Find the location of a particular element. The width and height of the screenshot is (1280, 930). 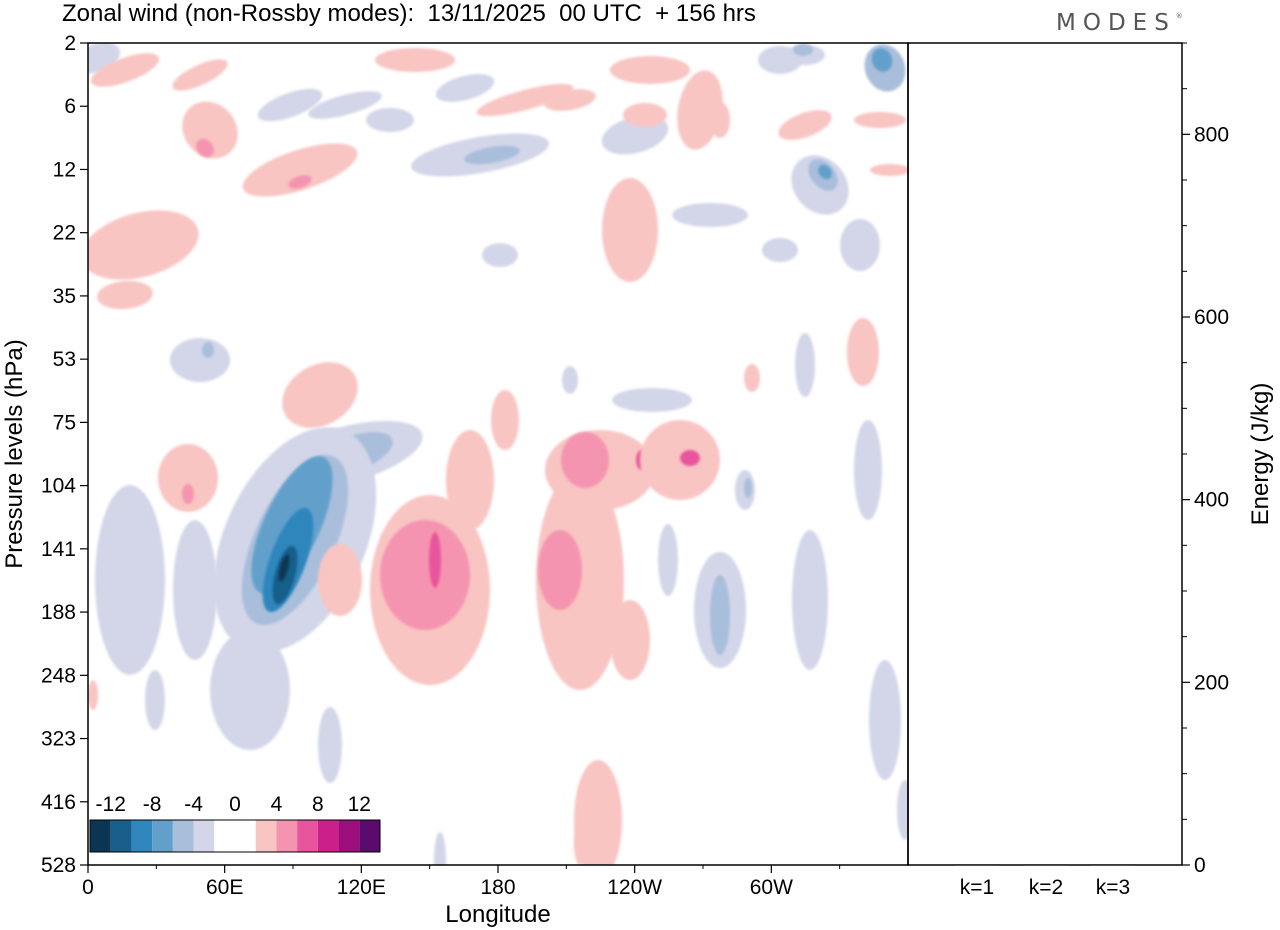

y-tick-label: 53 is located at coordinates (64, 359).